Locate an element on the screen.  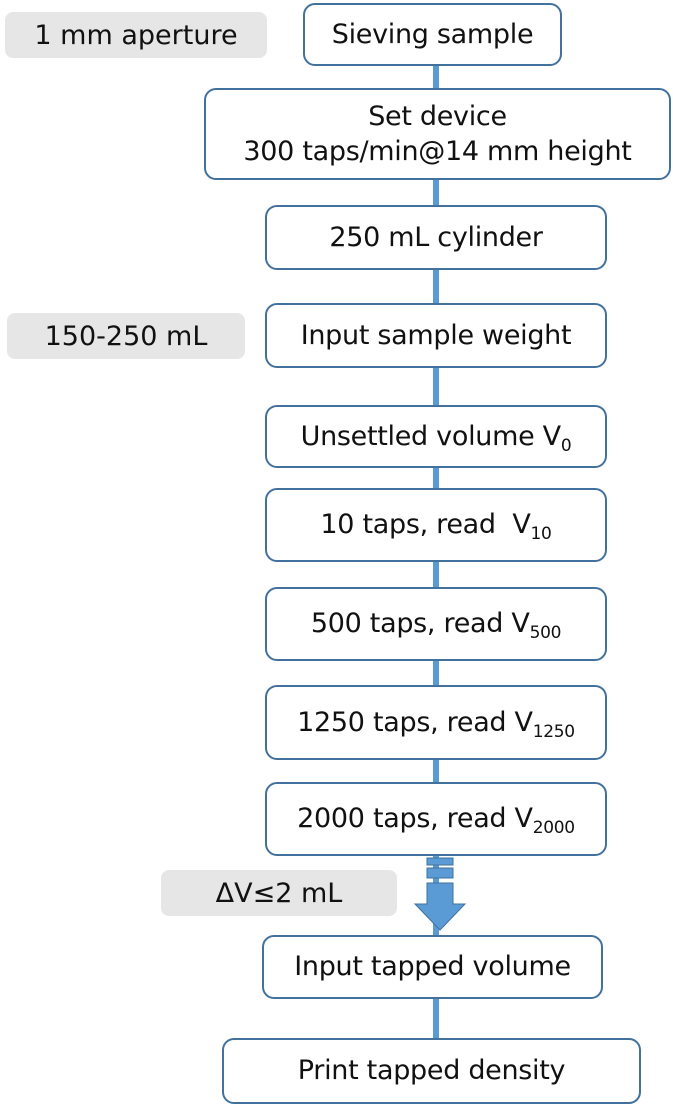
connector is located at coordinates (436, 1019).